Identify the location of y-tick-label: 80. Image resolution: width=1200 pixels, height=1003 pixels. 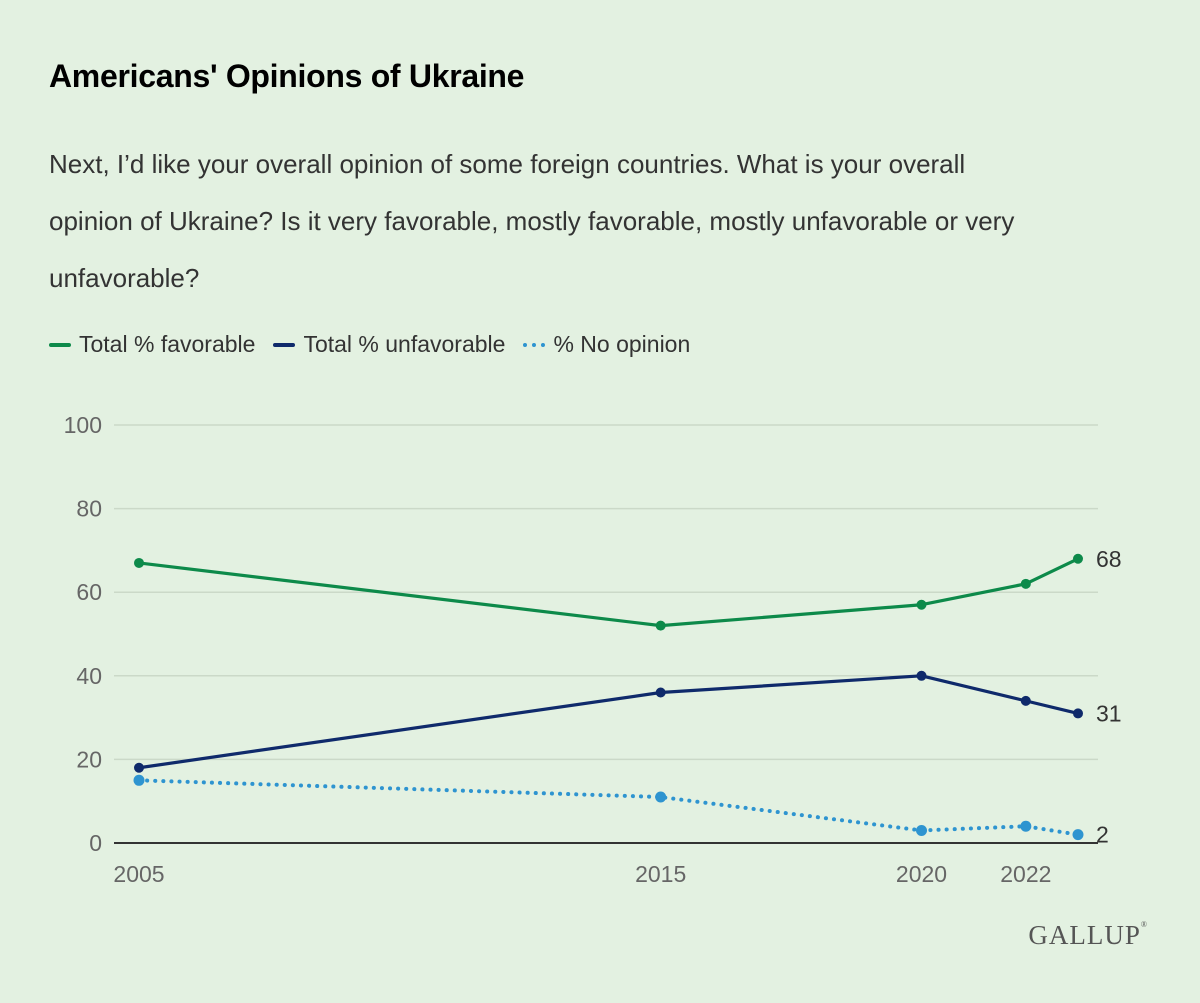
(89, 509).